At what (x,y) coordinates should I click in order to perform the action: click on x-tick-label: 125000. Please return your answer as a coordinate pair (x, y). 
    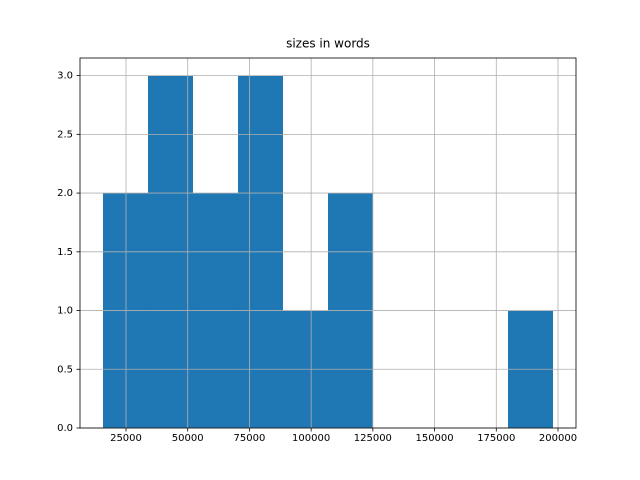
    Looking at the image, I should click on (373, 438).